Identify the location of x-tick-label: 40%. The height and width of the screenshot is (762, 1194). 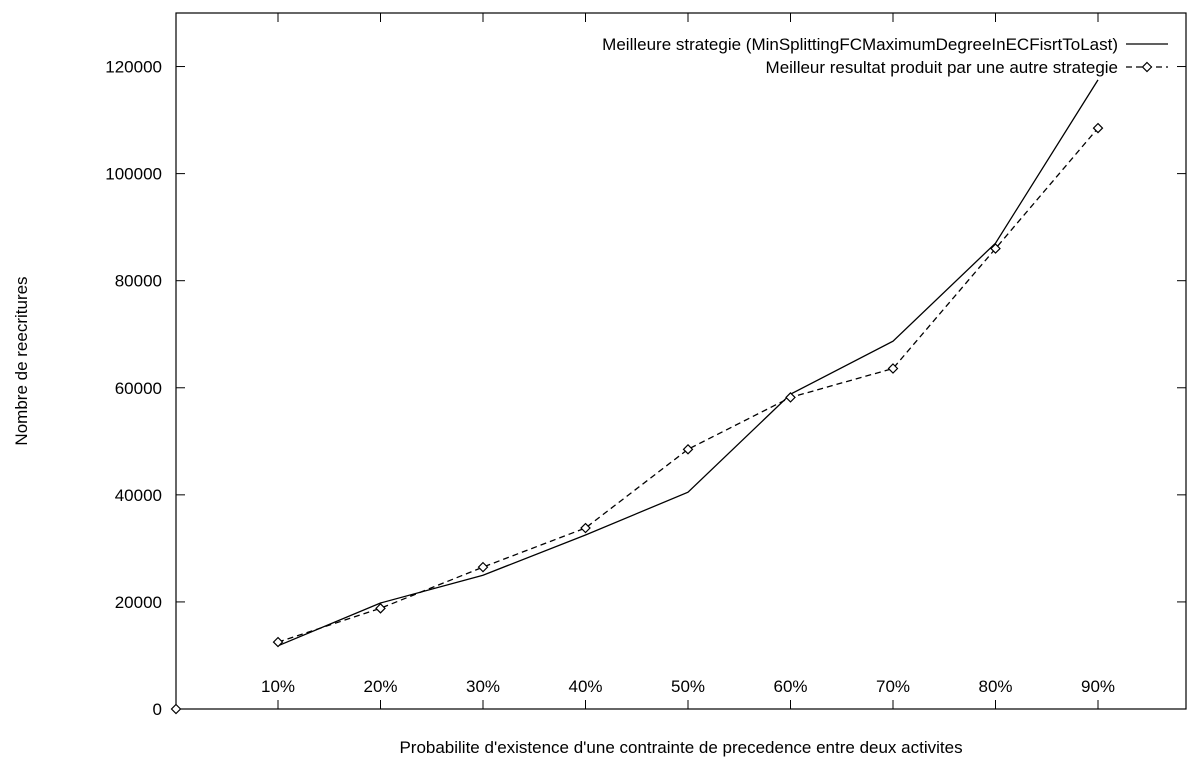
(585, 686).